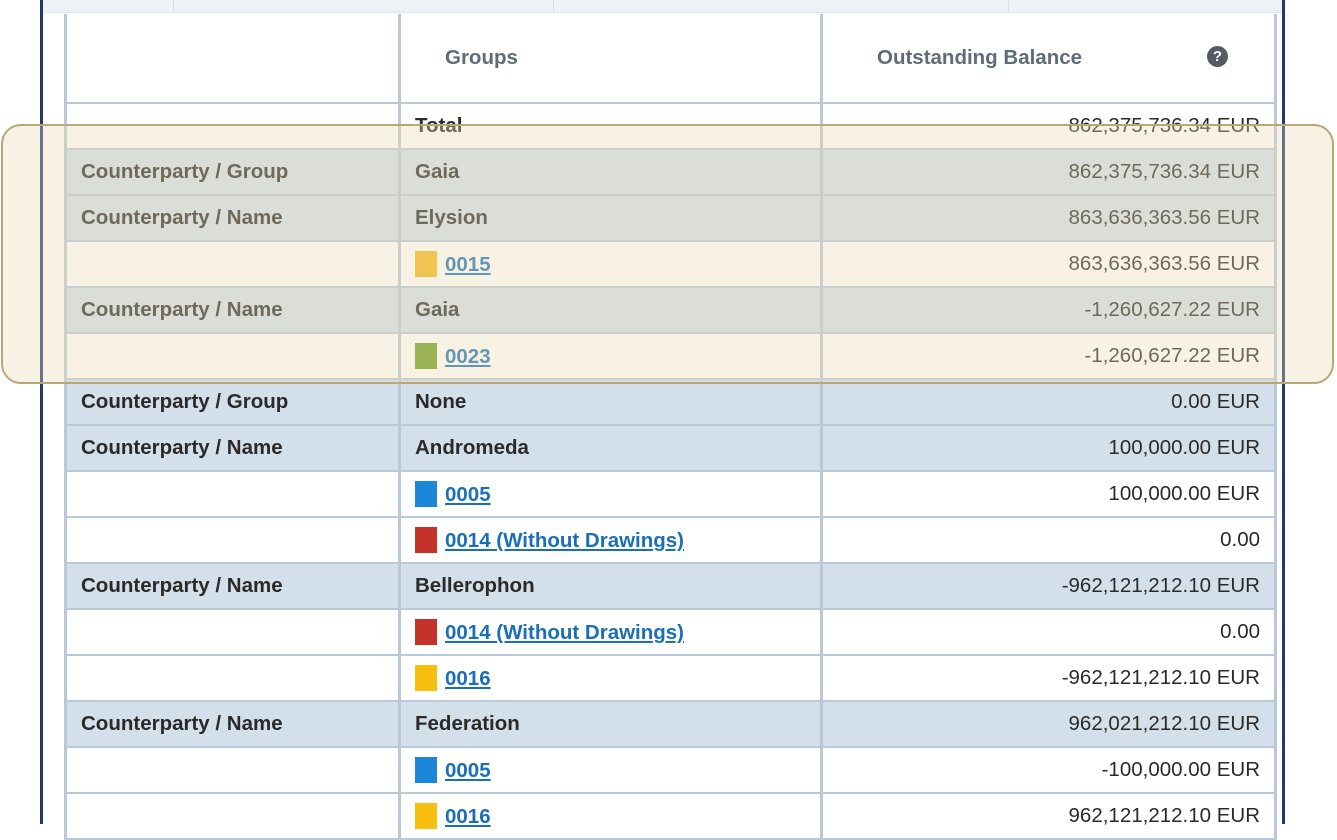 This screenshot has width=1337, height=840. Describe the element at coordinates (610, 448) in the screenshot. I see `row-group: Andromeda` at that location.